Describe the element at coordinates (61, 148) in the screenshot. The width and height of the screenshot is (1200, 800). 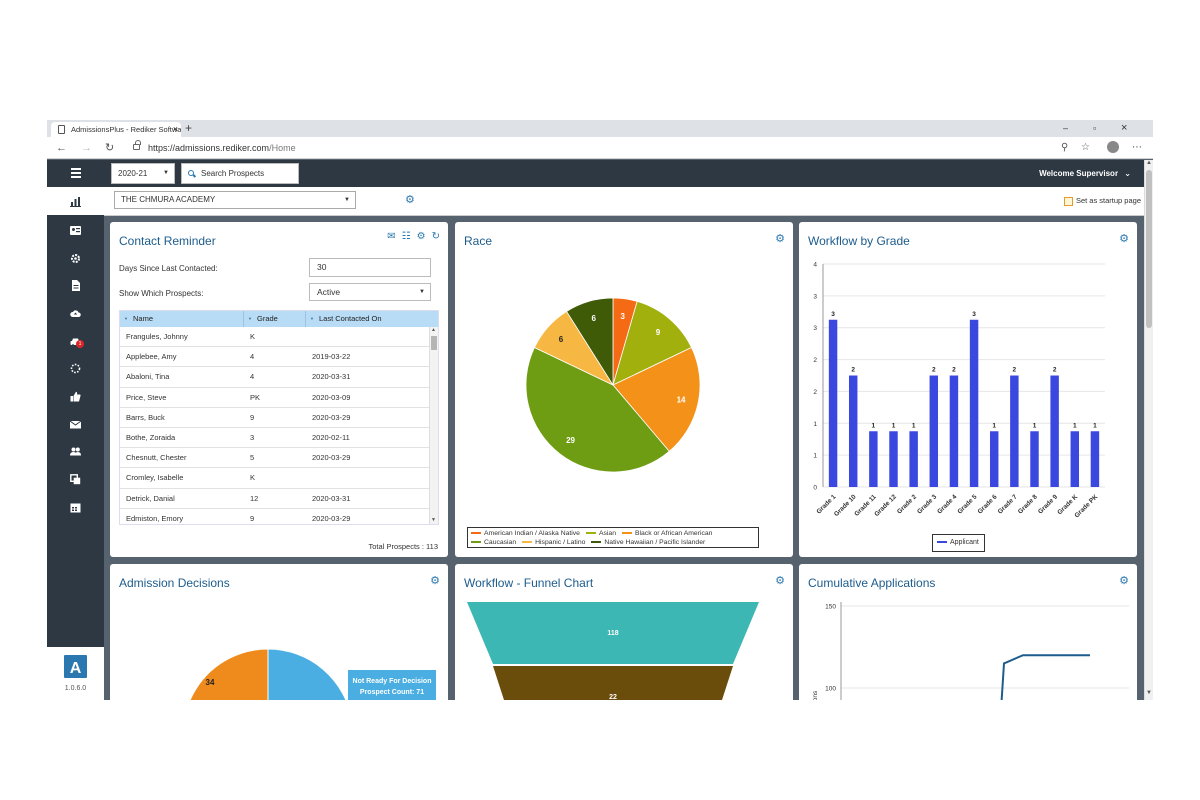
I see `back-icon: ←` at that location.